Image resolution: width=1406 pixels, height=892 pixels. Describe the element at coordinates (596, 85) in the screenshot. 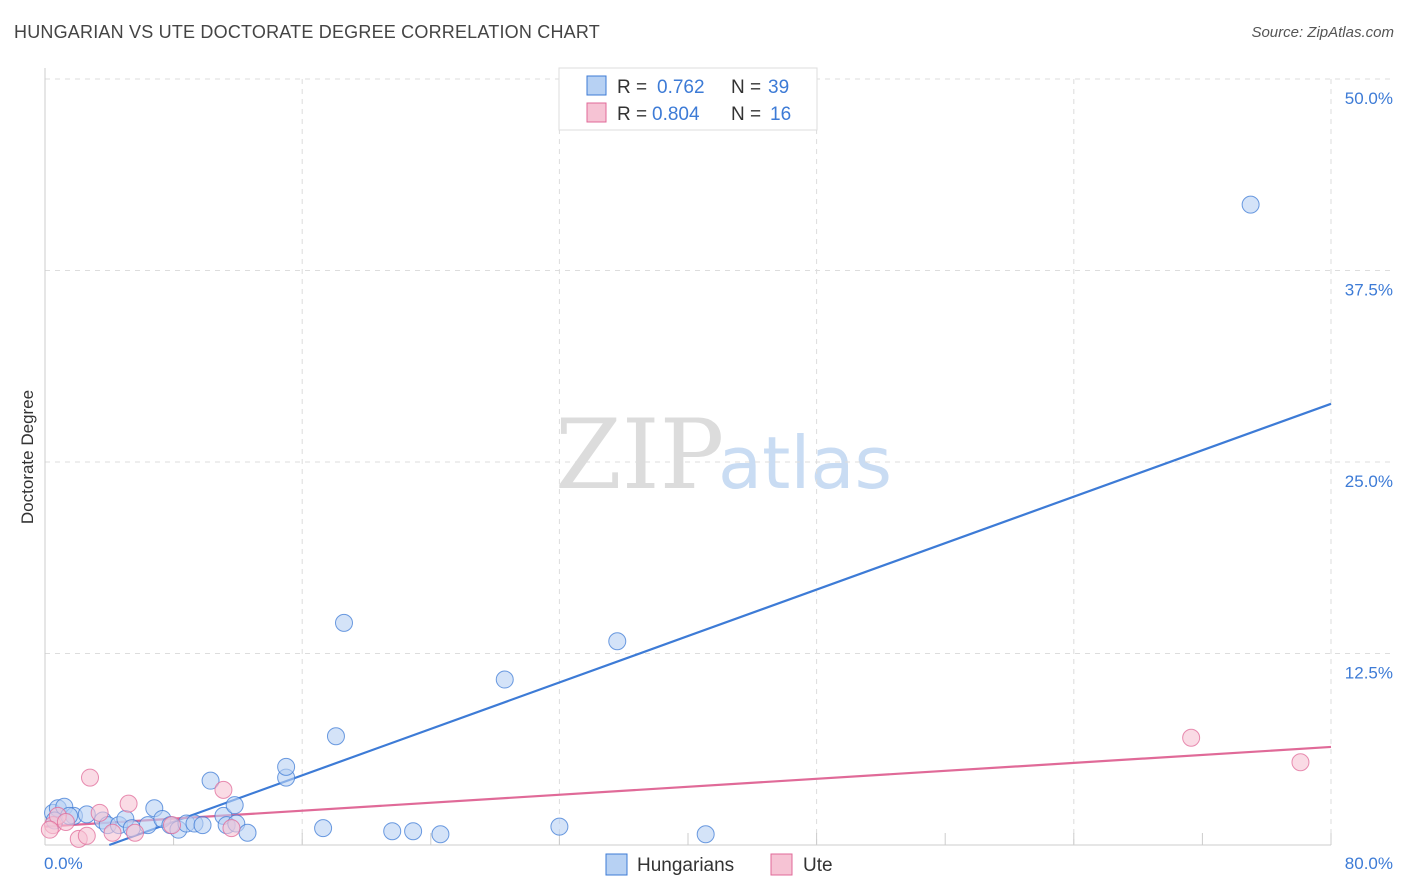

I see `legend-swatch-hungarians` at that location.